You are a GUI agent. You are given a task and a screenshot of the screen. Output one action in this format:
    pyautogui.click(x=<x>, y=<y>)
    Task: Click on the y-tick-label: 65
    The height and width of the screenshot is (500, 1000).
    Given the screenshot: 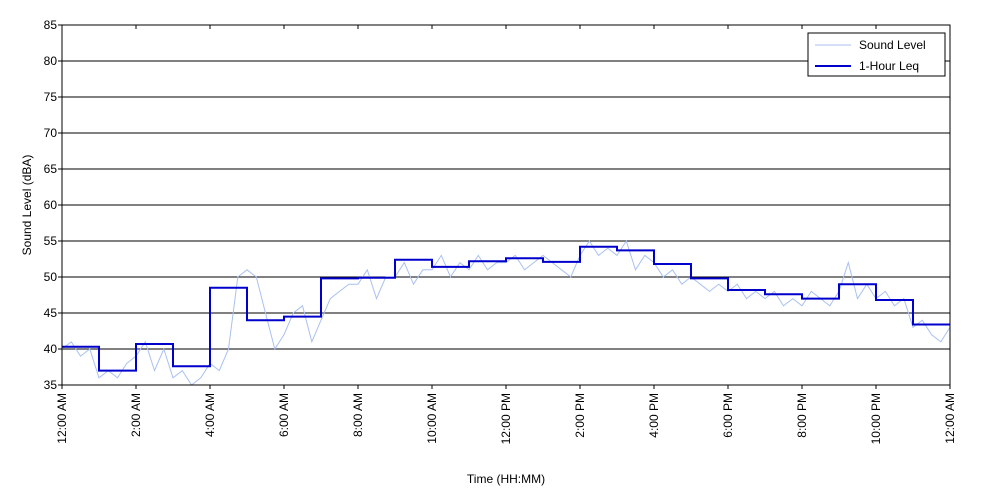 What is the action you would take?
    pyautogui.click(x=51, y=169)
    